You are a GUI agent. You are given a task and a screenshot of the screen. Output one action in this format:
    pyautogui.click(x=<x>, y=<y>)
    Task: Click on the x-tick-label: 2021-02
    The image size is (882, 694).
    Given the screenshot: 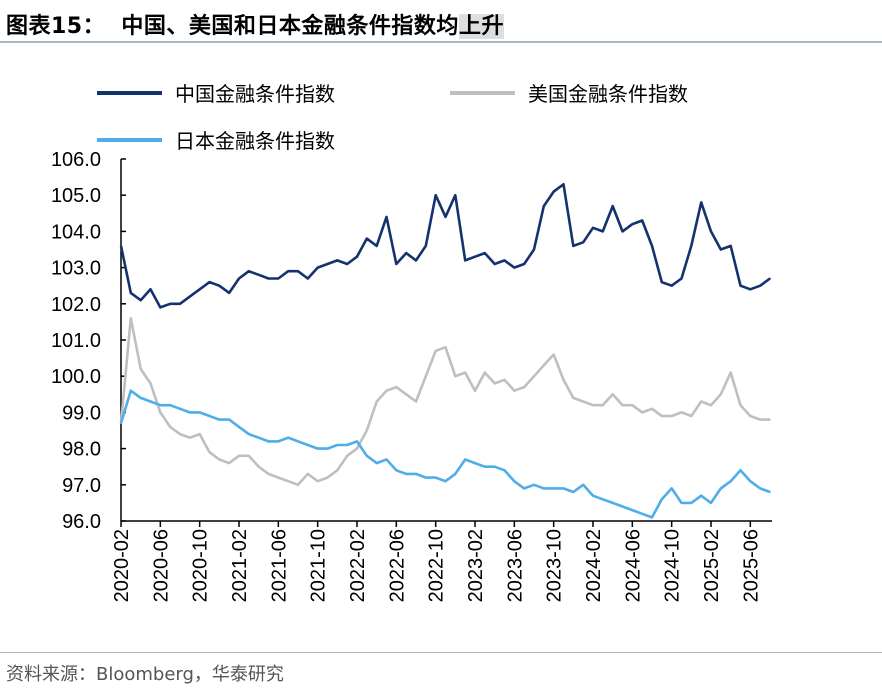 What is the action you would take?
    pyautogui.click(x=240, y=565)
    